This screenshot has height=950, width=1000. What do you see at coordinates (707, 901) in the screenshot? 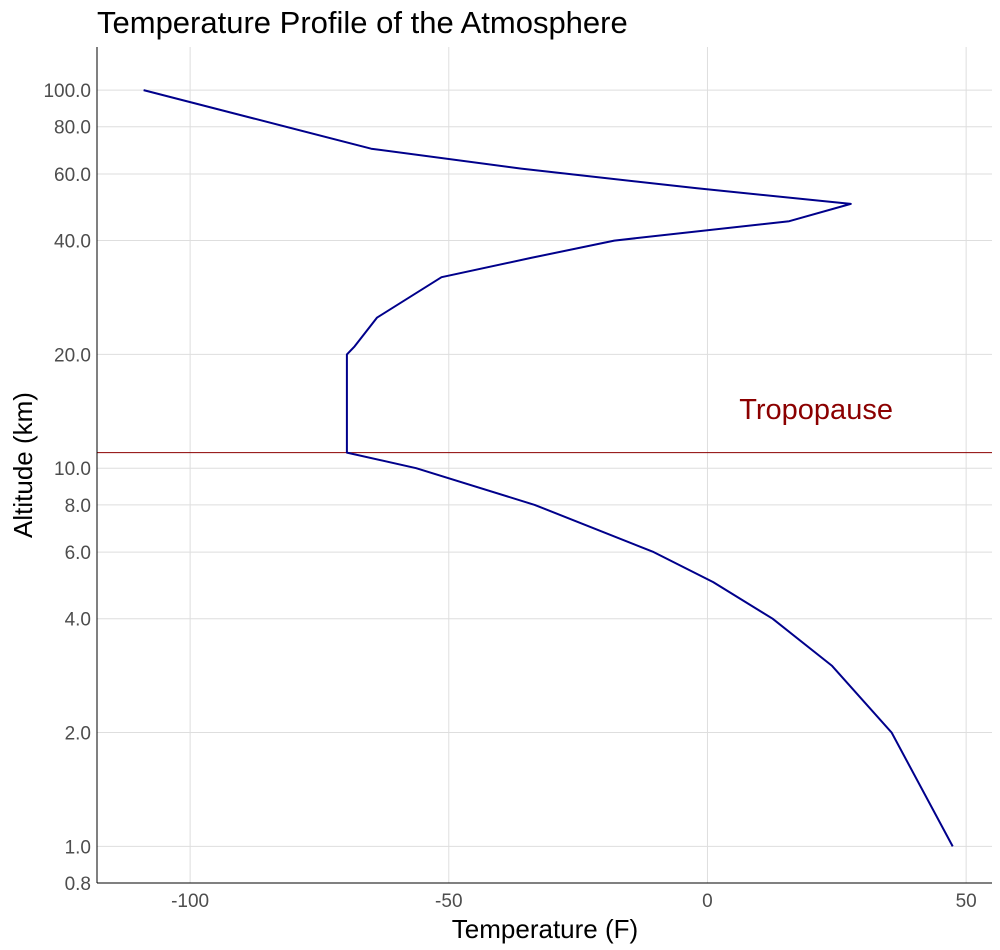
I see `x-tick-label: 0` at bounding box center [707, 901].